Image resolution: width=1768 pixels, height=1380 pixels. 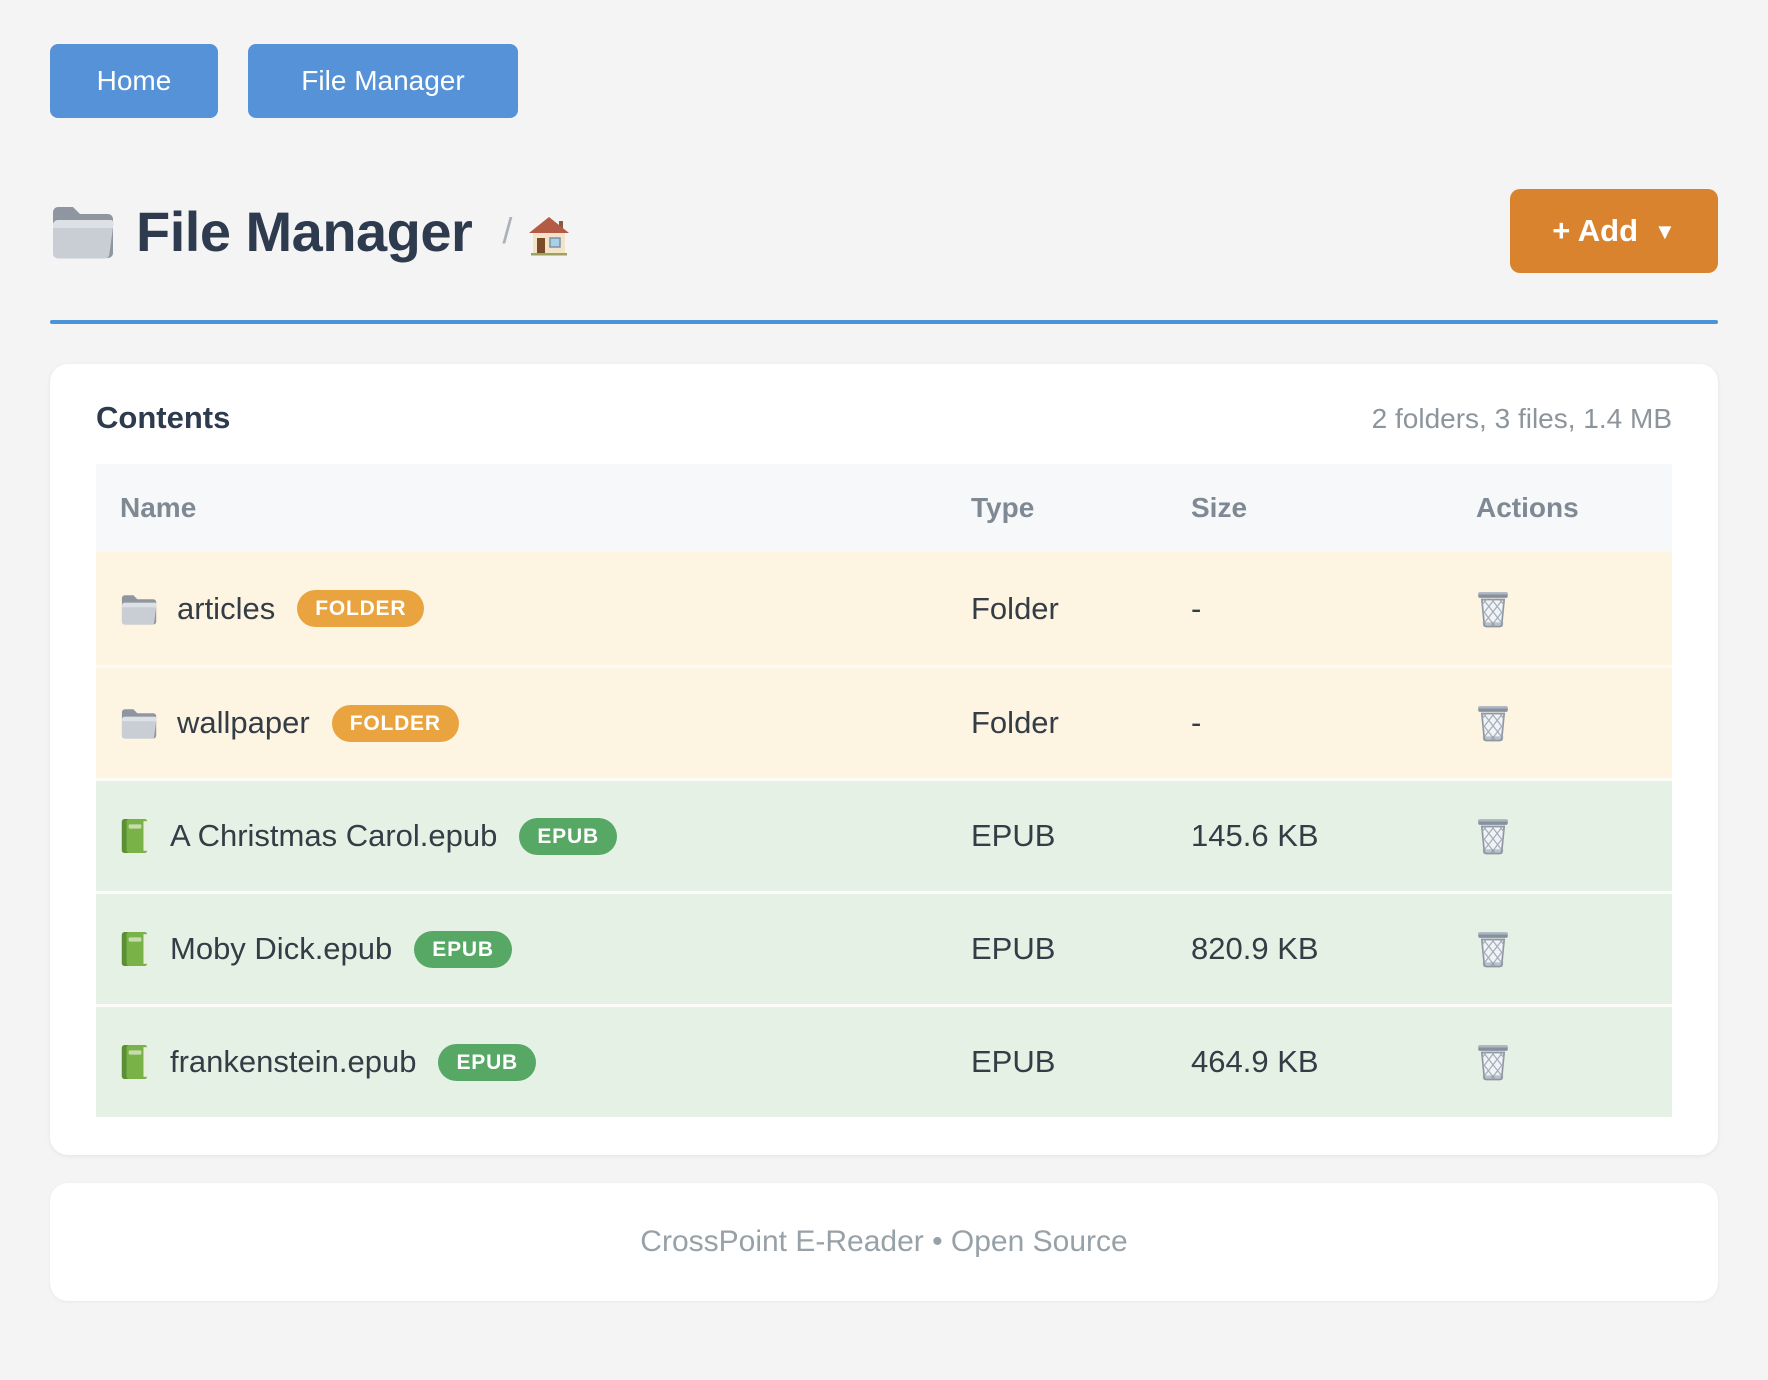 What do you see at coordinates (533, 723) in the screenshot?
I see `file-name-cell: wallpaper FOLDER` at bounding box center [533, 723].